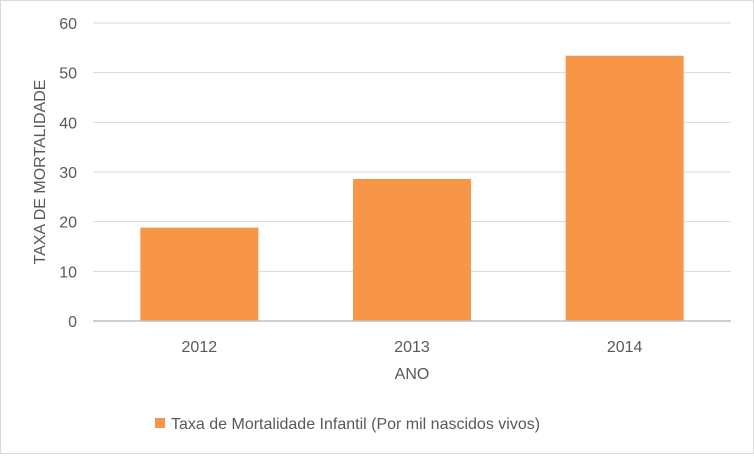 The height and width of the screenshot is (458, 754). What do you see at coordinates (68, 223) in the screenshot?
I see `y-tick-label: 20` at bounding box center [68, 223].